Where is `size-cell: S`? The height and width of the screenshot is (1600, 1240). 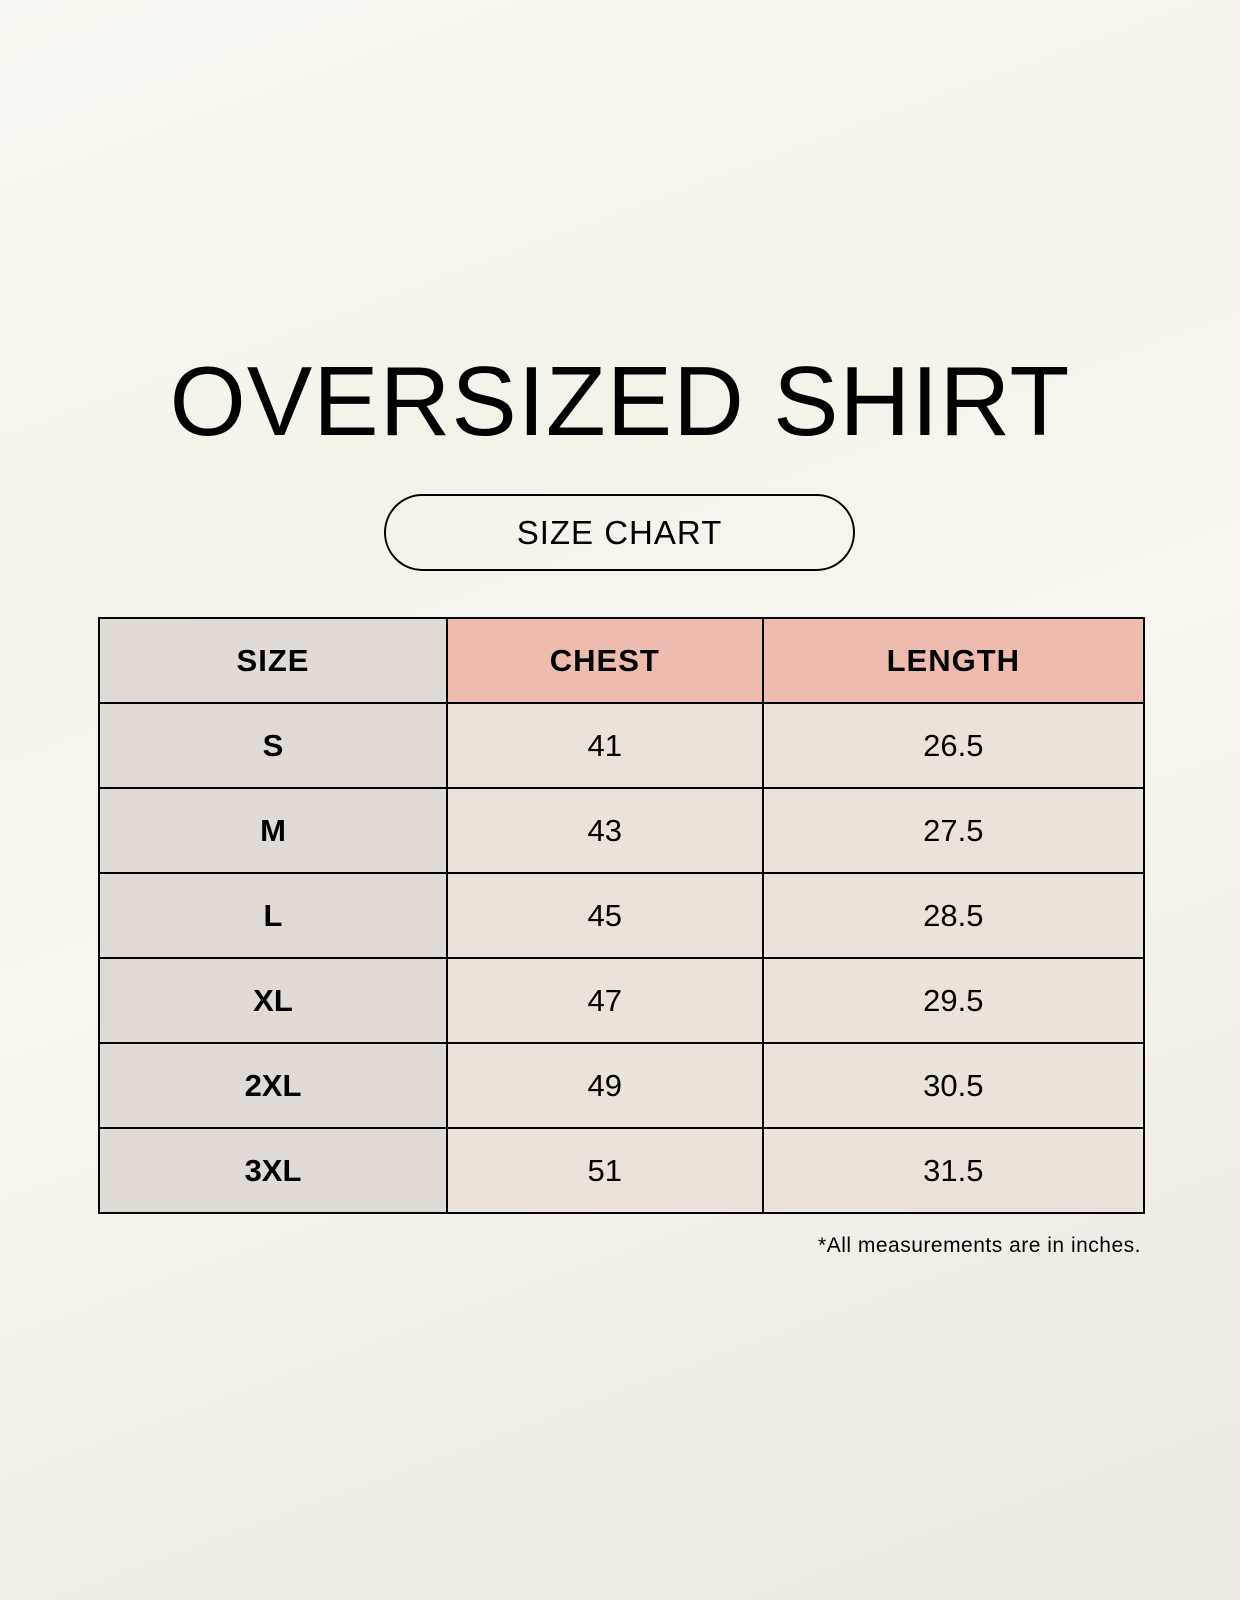 size-cell: S is located at coordinates (273, 745).